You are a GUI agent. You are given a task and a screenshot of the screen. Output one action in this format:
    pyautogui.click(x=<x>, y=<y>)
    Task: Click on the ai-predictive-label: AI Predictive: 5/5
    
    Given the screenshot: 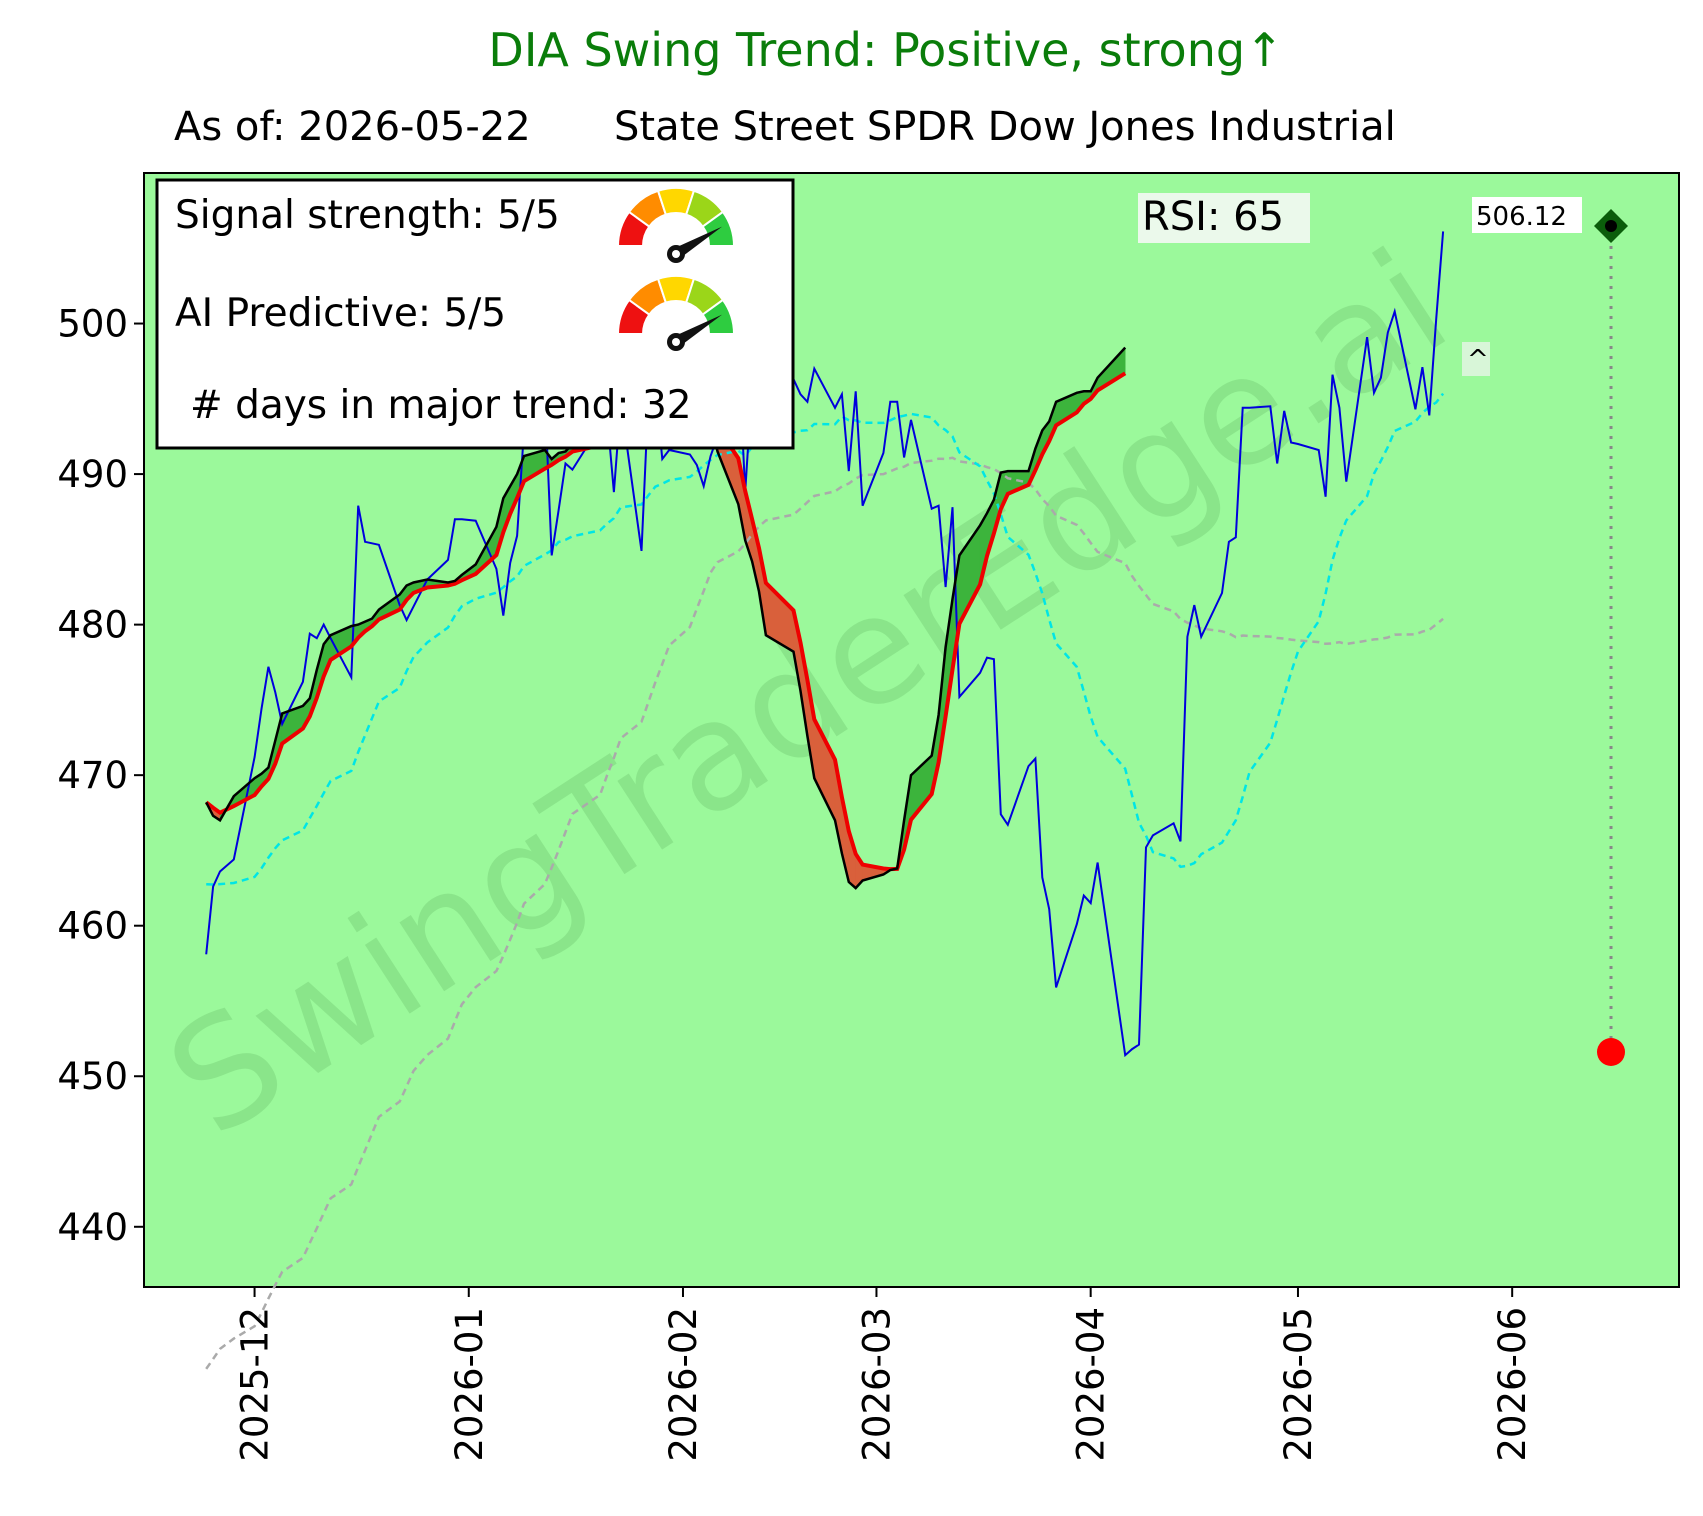 What is the action you would take?
    pyautogui.click(x=340, y=313)
    